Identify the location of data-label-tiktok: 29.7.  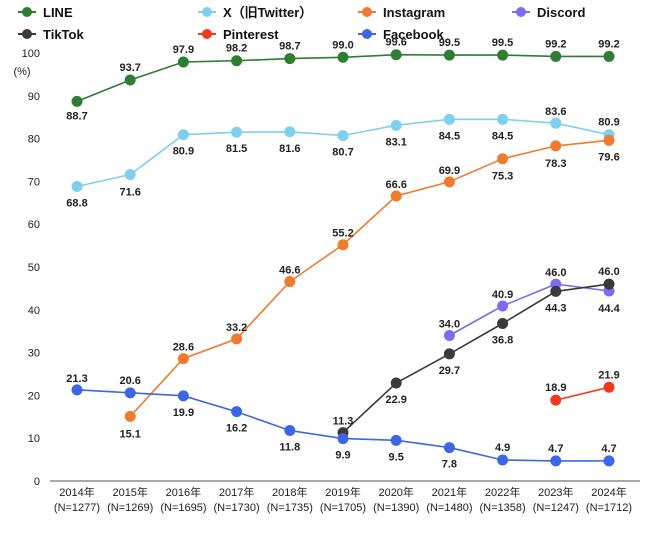
(449, 371).